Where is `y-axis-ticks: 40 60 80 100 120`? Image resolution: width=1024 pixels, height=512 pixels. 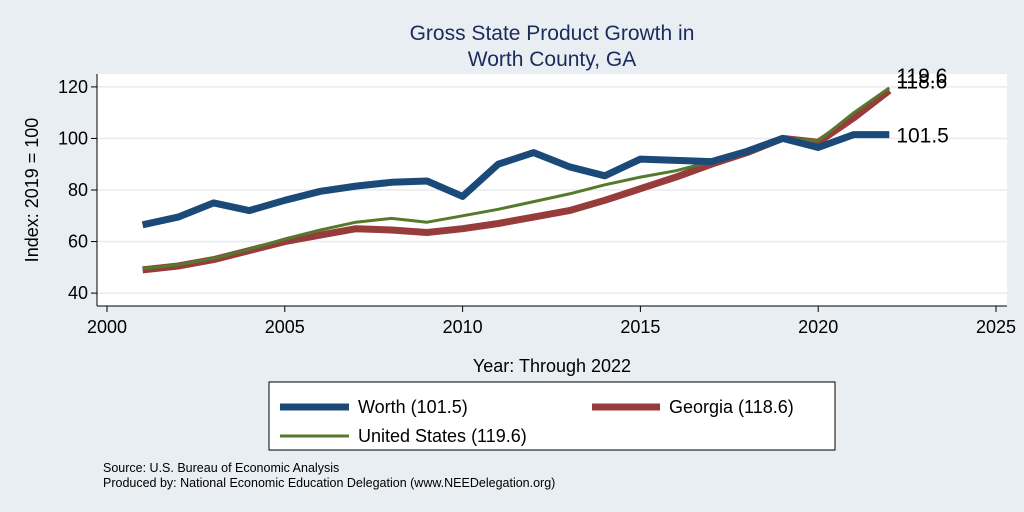 y-axis-ticks: 40 60 80 100 120 is located at coordinates (77, 190).